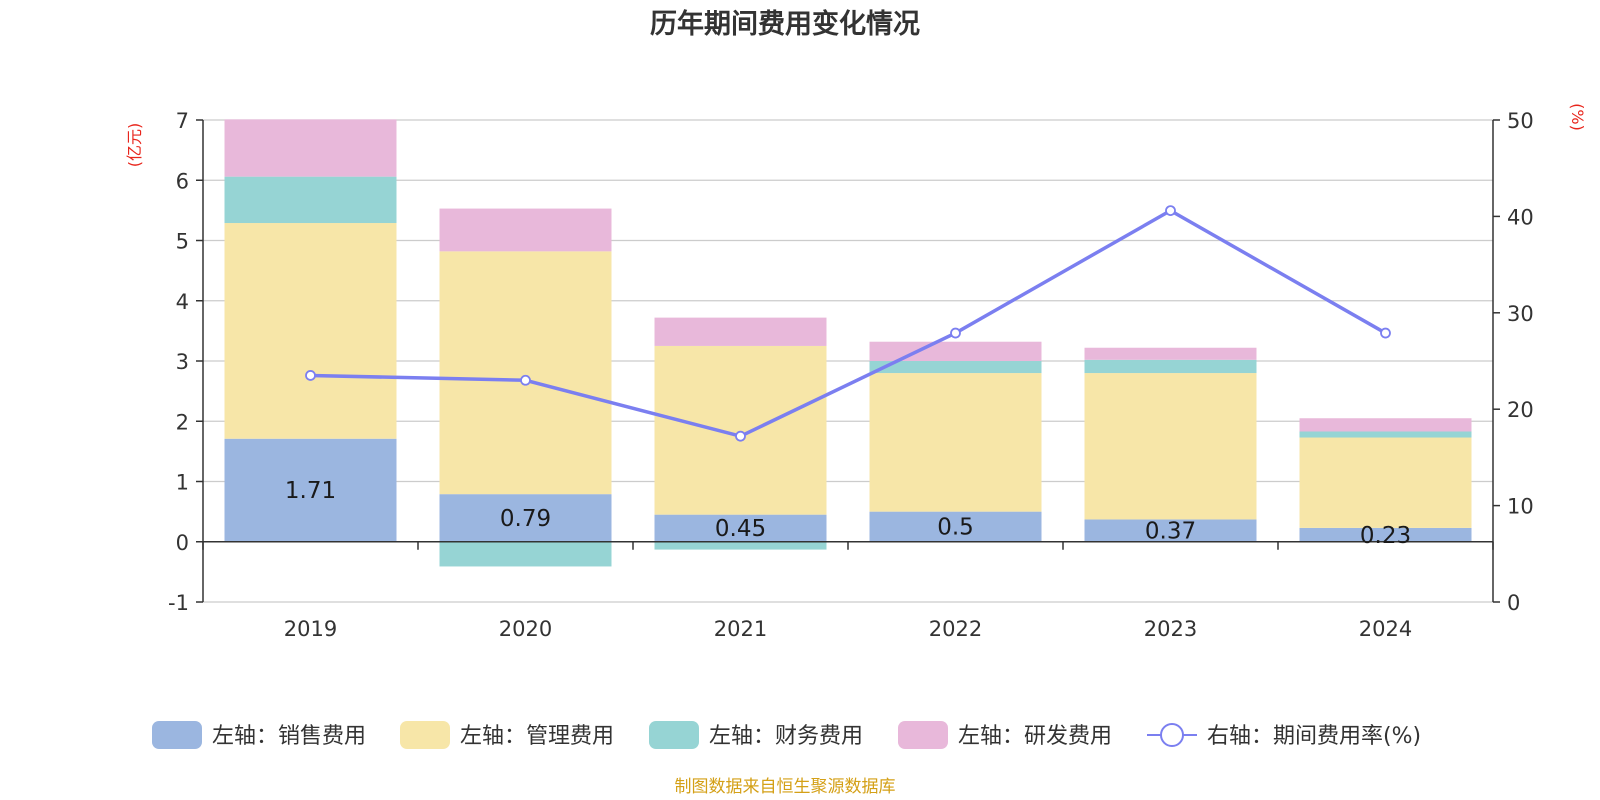 The image size is (1600, 800). What do you see at coordinates (740, 331) in the screenshot?
I see `bar-s4-2021` at bounding box center [740, 331].